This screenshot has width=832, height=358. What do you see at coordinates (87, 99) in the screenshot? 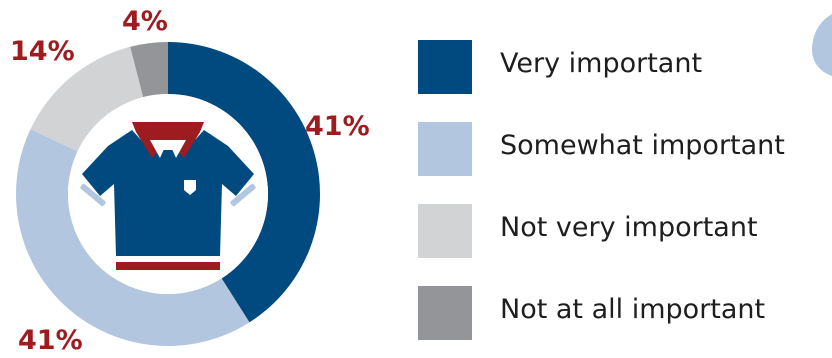
I see `donut-slice-not-very-important` at bounding box center [87, 99].